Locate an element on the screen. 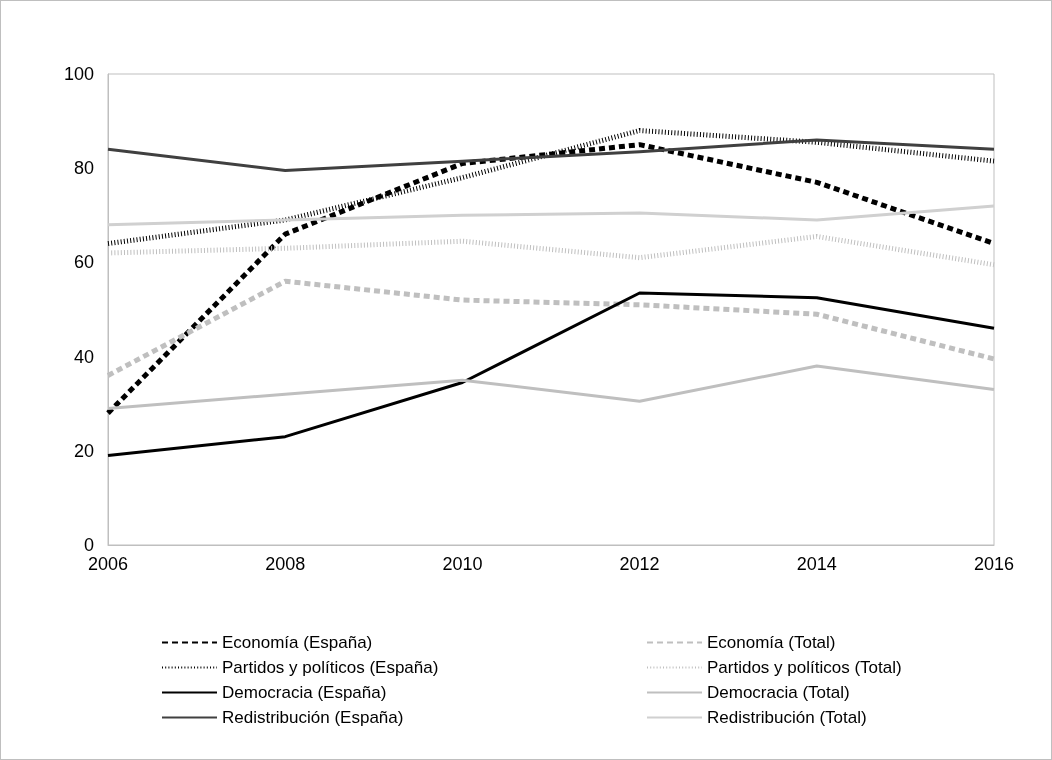 Image resolution: width=1052 pixels, height=760 pixels. x-tick-label: 2016 is located at coordinates (994, 564).